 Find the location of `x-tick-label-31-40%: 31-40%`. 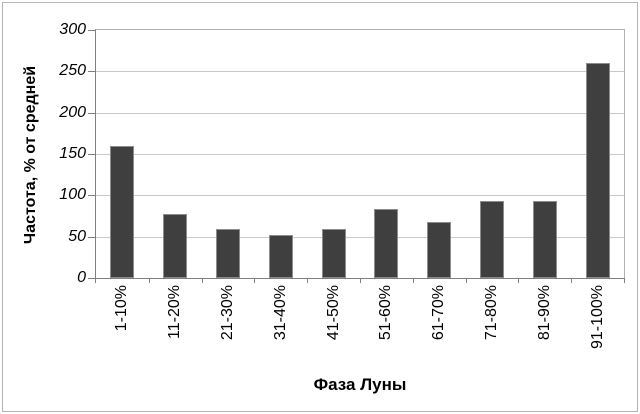

x-tick-label-31-40%: 31-40% is located at coordinates (280, 313).